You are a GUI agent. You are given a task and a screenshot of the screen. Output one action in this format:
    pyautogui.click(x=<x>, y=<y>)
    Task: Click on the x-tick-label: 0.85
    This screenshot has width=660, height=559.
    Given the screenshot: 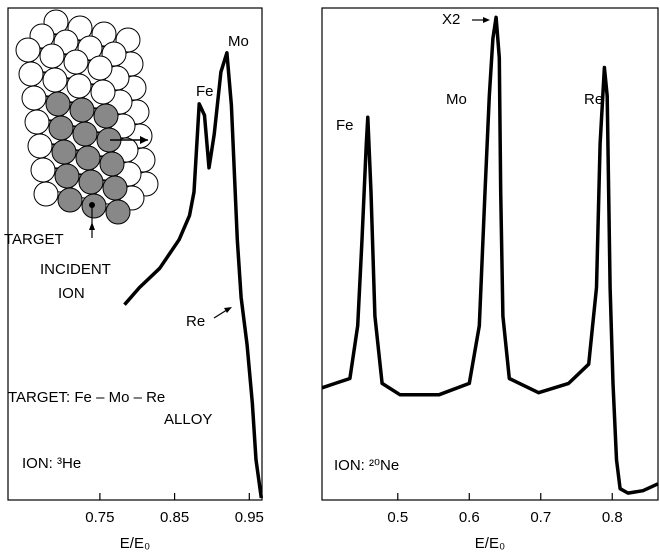 What is the action you would take?
    pyautogui.click(x=174, y=517)
    